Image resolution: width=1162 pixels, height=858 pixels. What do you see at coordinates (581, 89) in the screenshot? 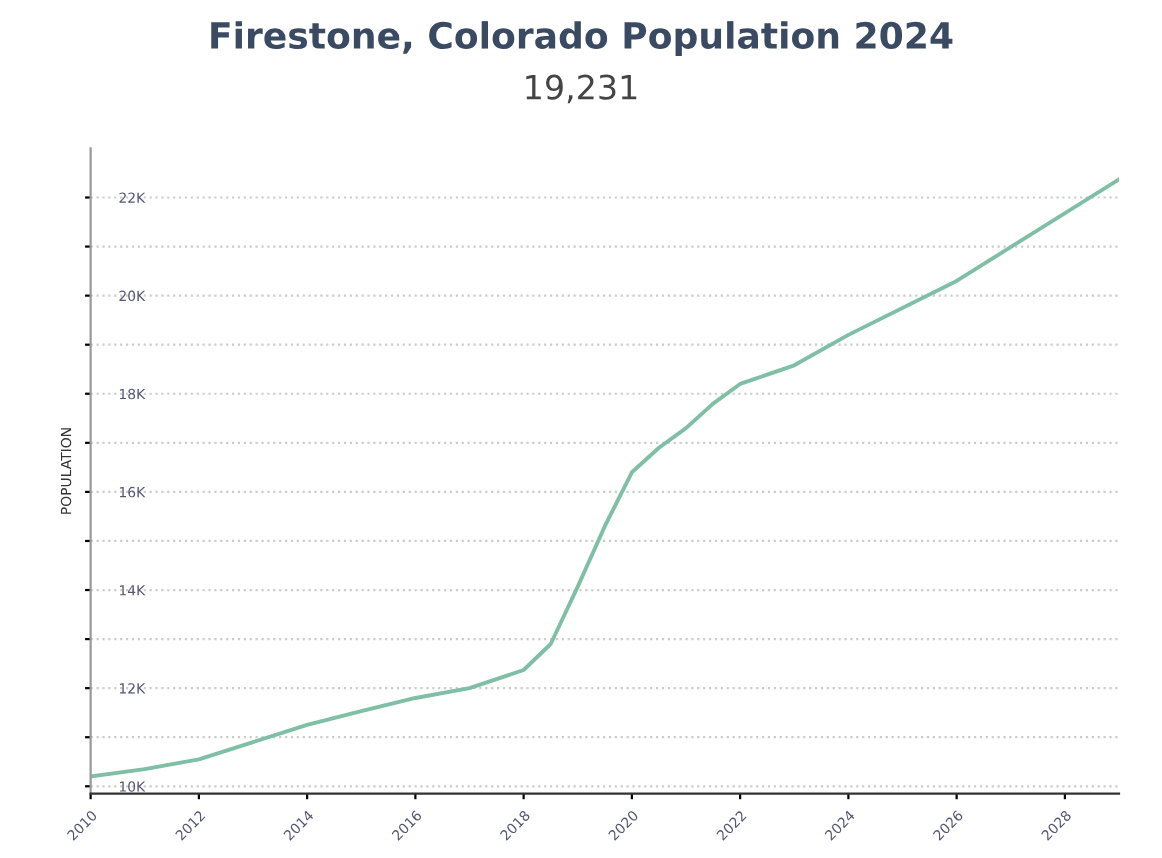
I see `chart-subtitle: 19,231` at bounding box center [581, 89].